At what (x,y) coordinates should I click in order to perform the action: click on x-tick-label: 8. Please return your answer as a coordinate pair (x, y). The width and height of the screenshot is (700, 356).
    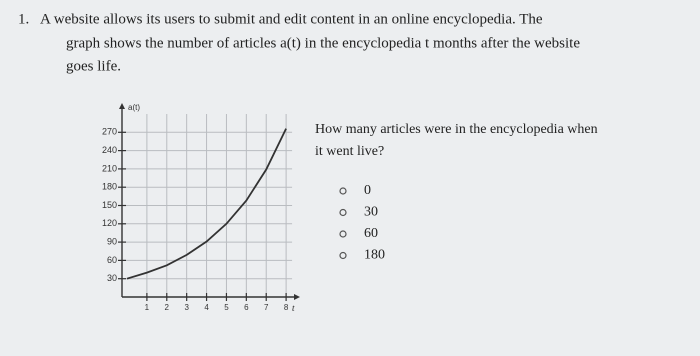
    Looking at the image, I should click on (286, 307).